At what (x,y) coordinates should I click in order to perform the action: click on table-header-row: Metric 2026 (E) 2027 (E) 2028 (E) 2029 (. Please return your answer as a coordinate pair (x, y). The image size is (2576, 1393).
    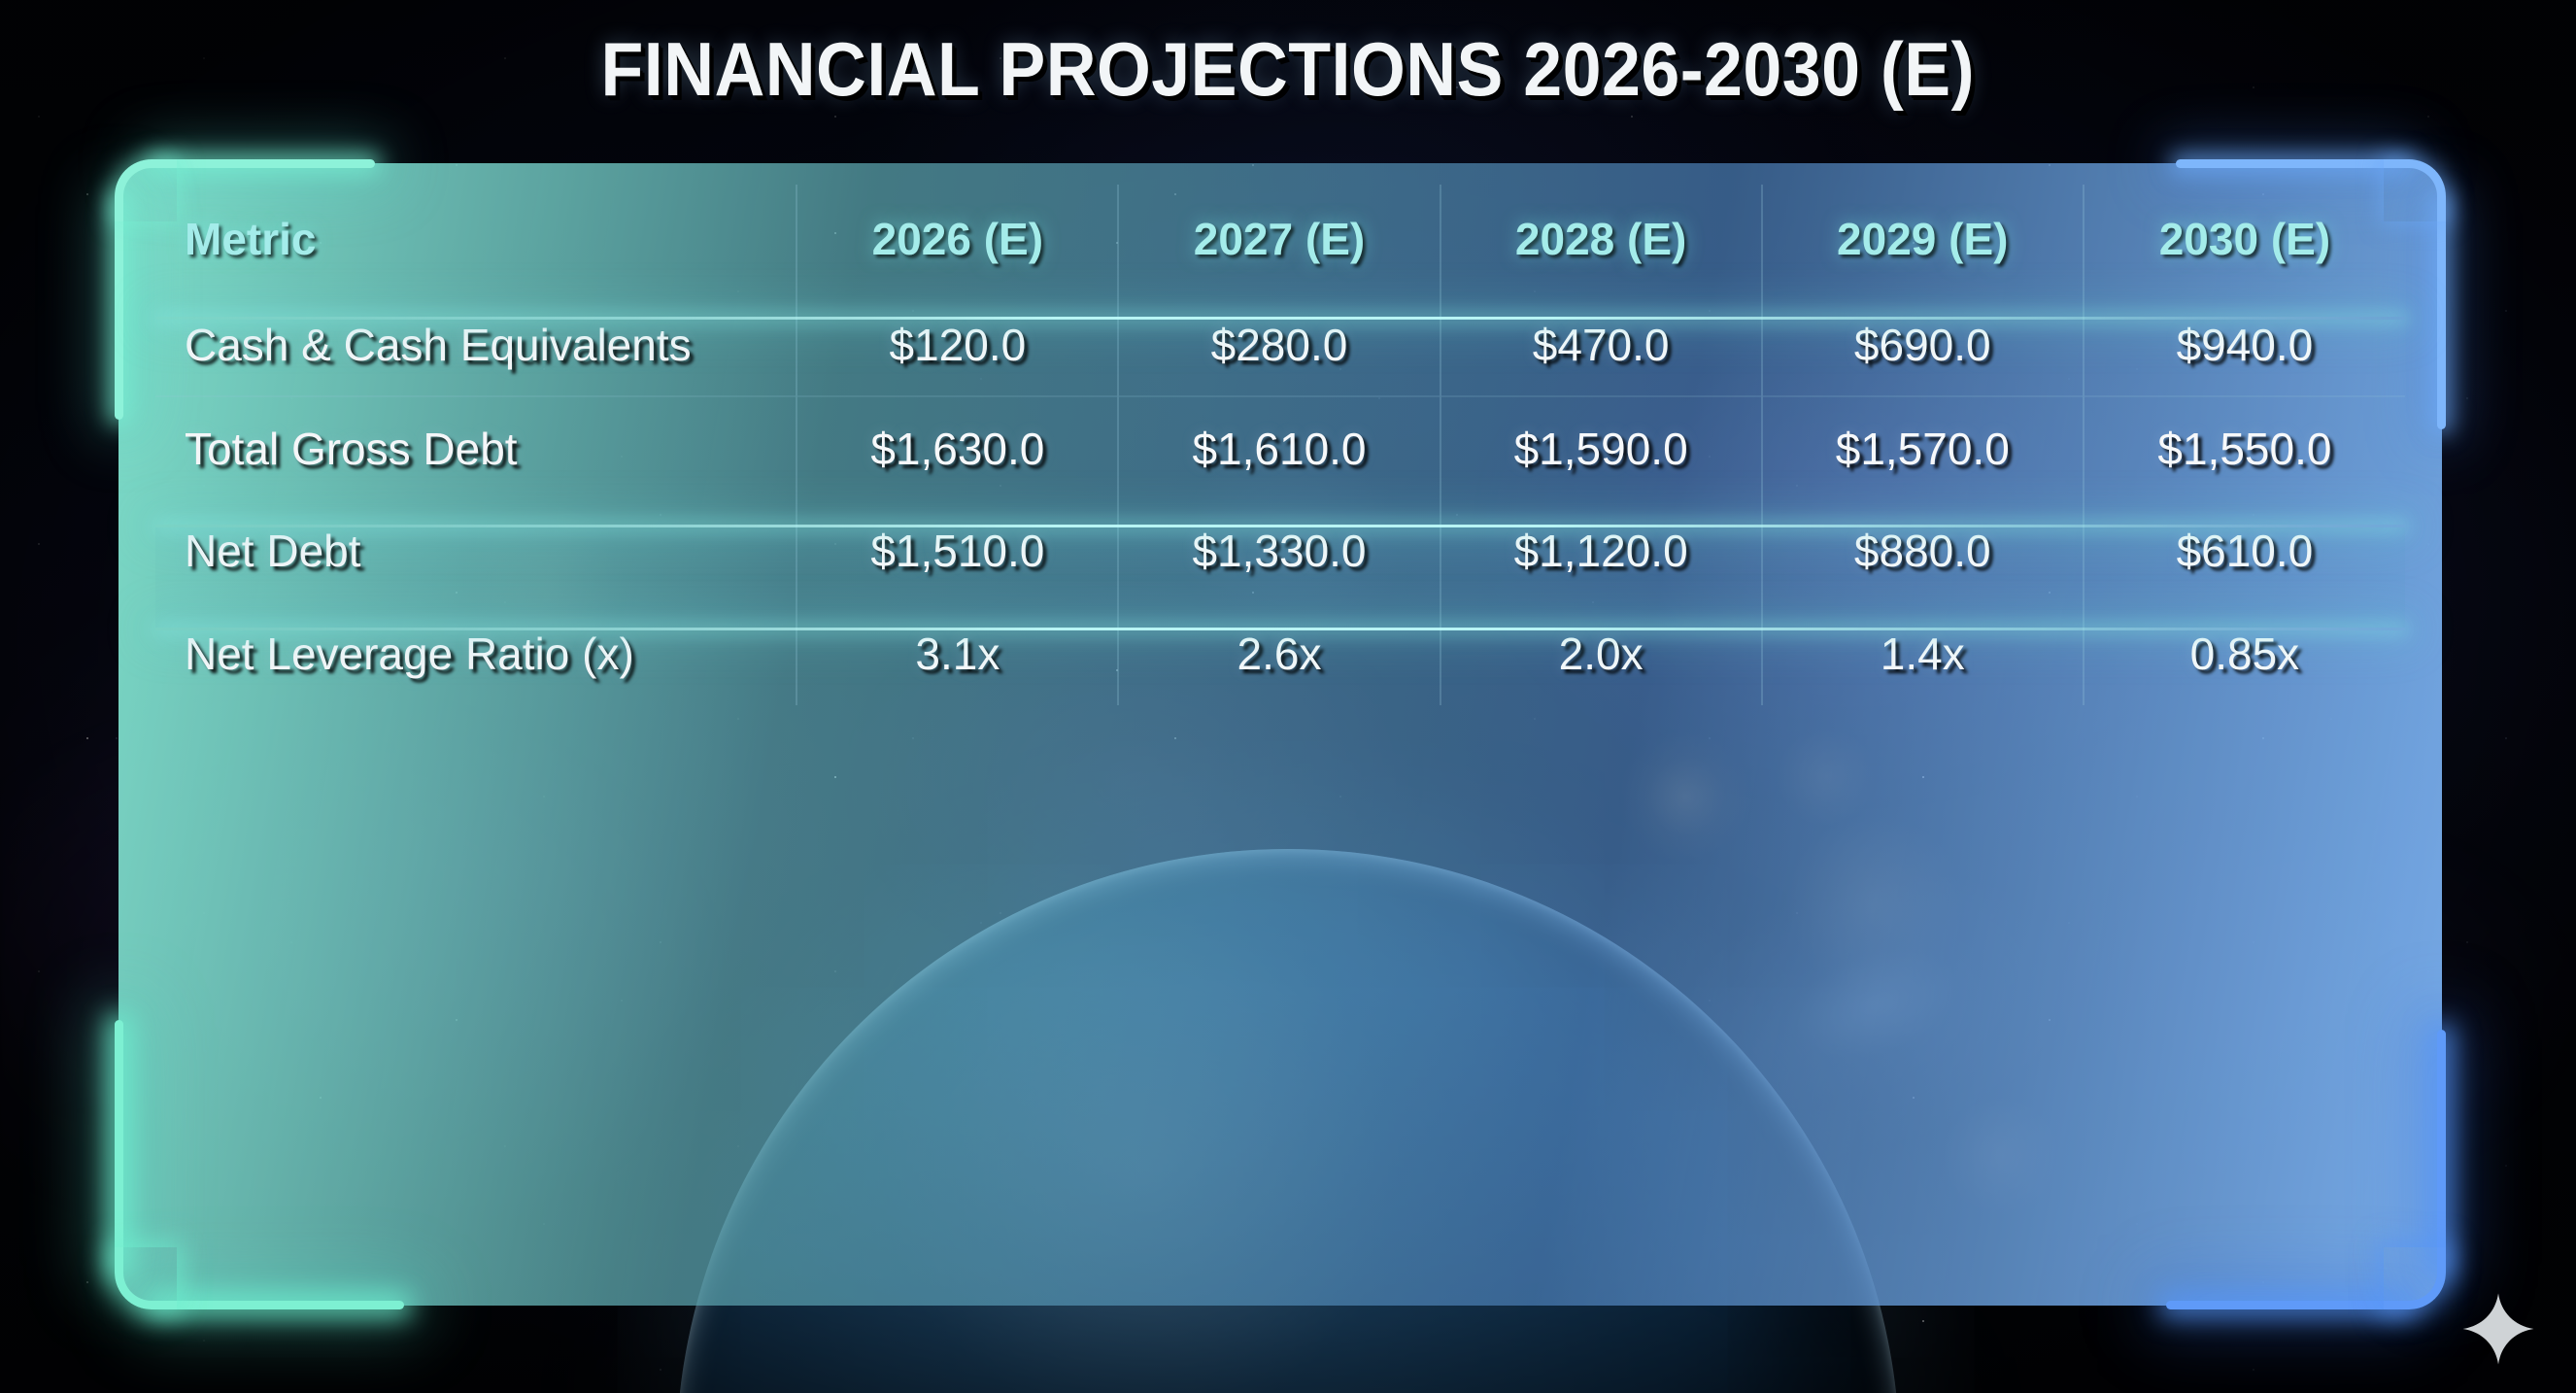
    Looking at the image, I should click on (1280, 239).